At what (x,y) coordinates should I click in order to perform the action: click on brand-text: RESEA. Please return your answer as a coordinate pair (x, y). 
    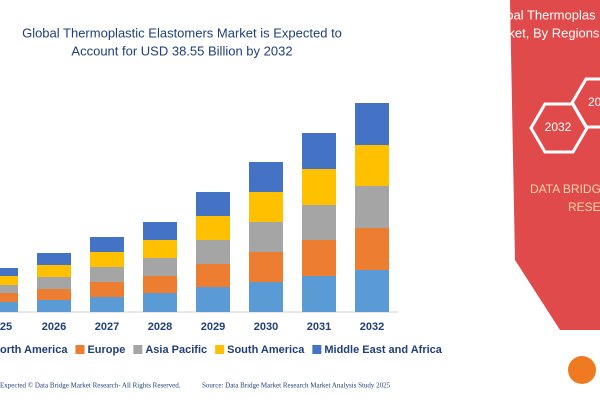
    Looking at the image, I should click on (584, 207).